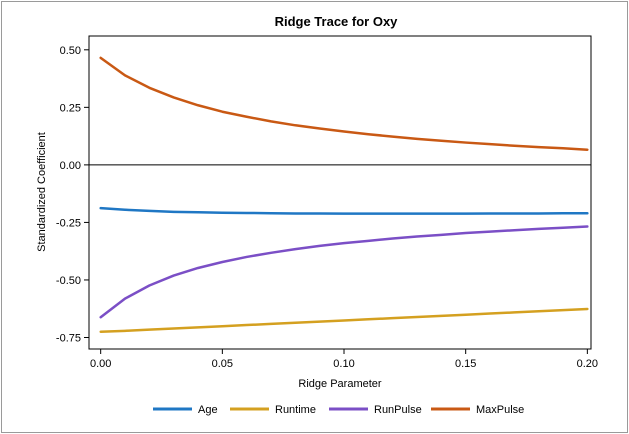  I want to click on x-tick-label: 0.05, so click(222, 364).